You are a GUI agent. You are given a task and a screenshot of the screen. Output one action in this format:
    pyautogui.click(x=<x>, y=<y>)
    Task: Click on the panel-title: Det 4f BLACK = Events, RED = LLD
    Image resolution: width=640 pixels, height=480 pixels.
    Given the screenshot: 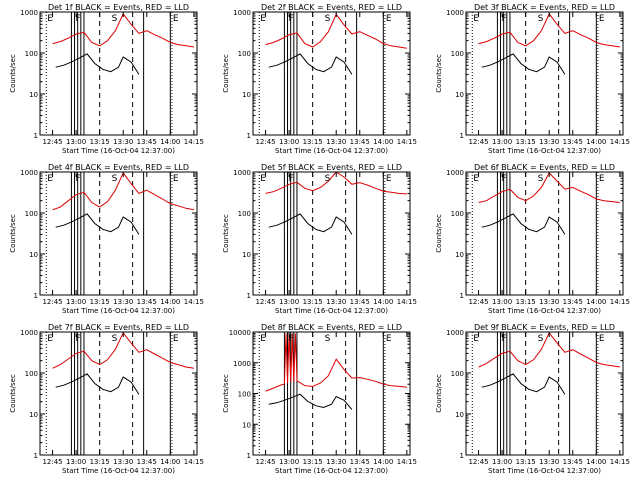 What is the action you would take?
    pyautogui.click(x=118, y=167)
    